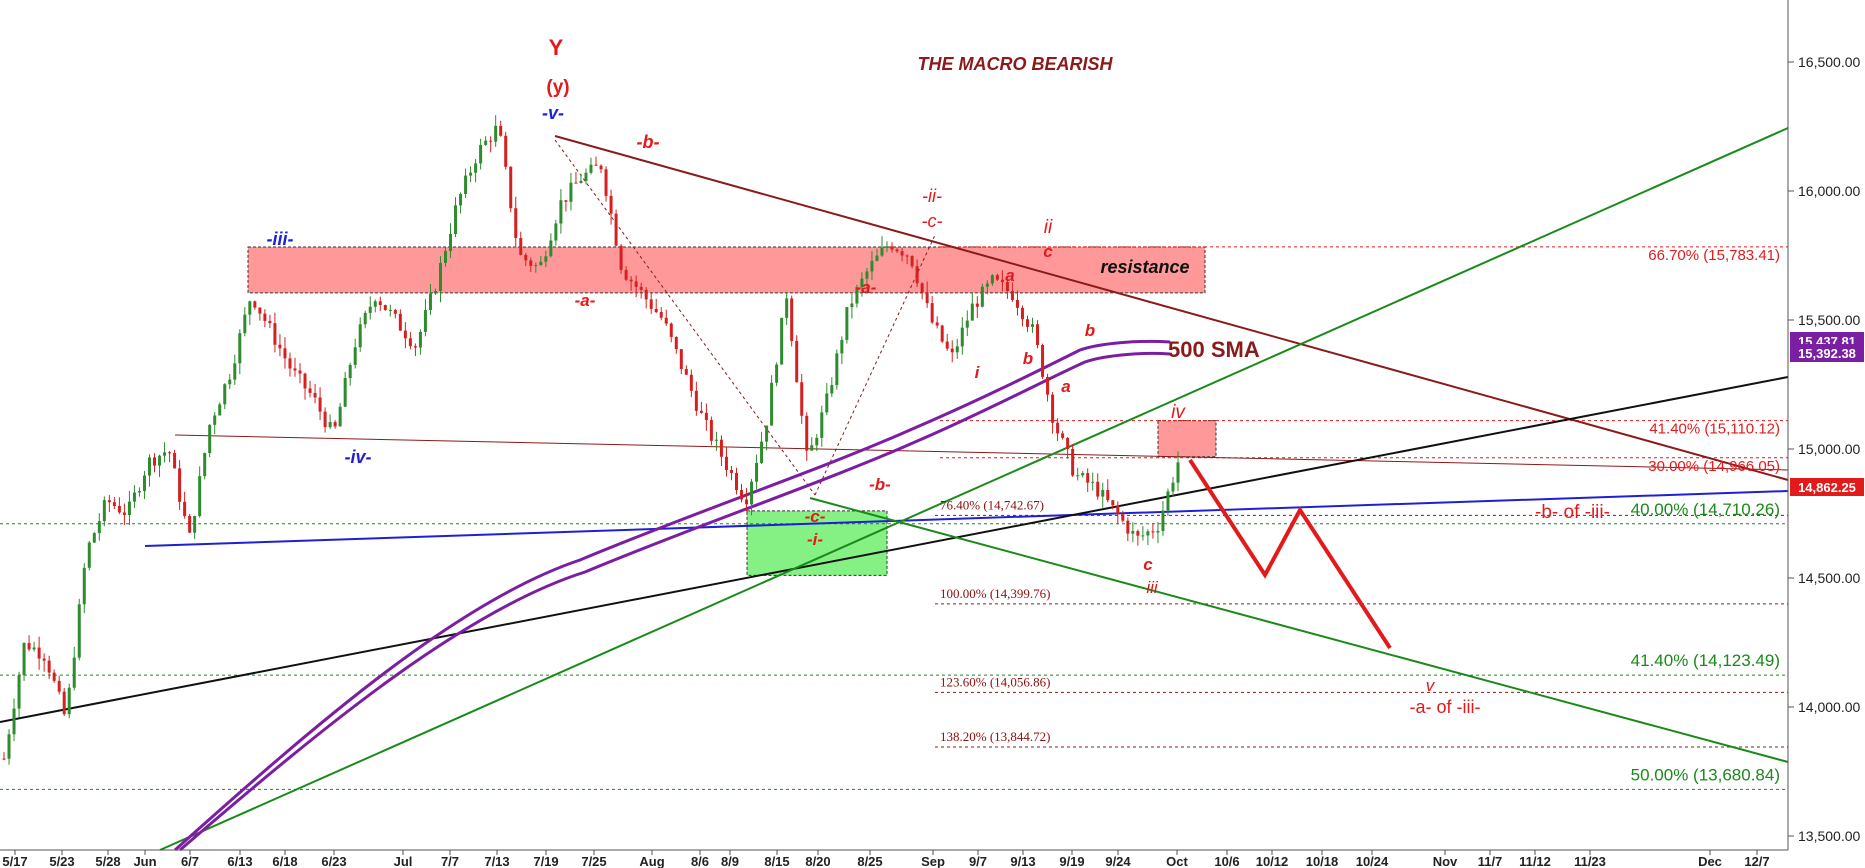 This screenshot has height=868, width=1865. I want to click on x-tick-label-25: 10/6, so click(1226, 861).